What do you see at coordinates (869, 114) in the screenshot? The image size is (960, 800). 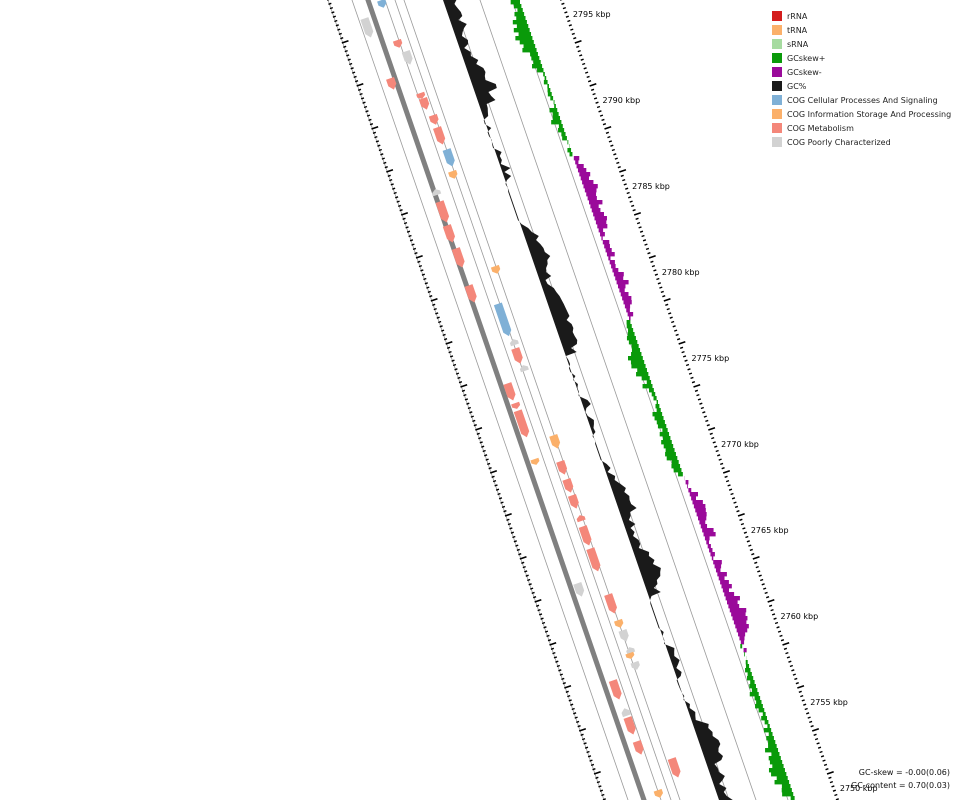 I see `legend-label: COG Information Storage And Processing` at bounding box center [869, 114].